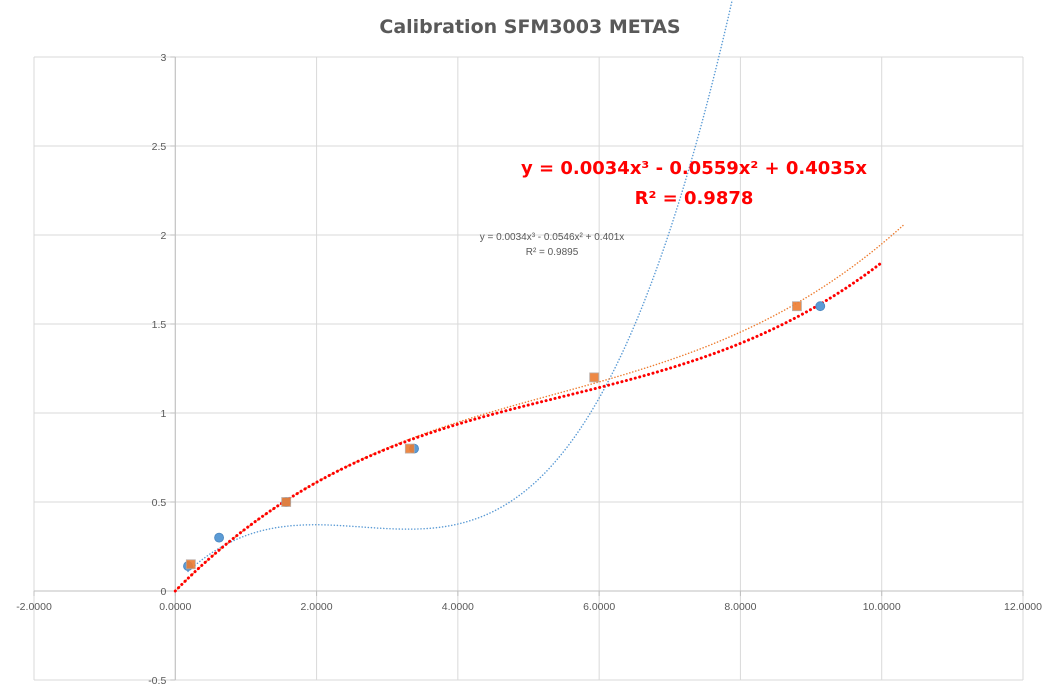 The width and height of the screenshot is (1060, 696). I want to click on x-tick-label: 2.0000, so click(317, 607).